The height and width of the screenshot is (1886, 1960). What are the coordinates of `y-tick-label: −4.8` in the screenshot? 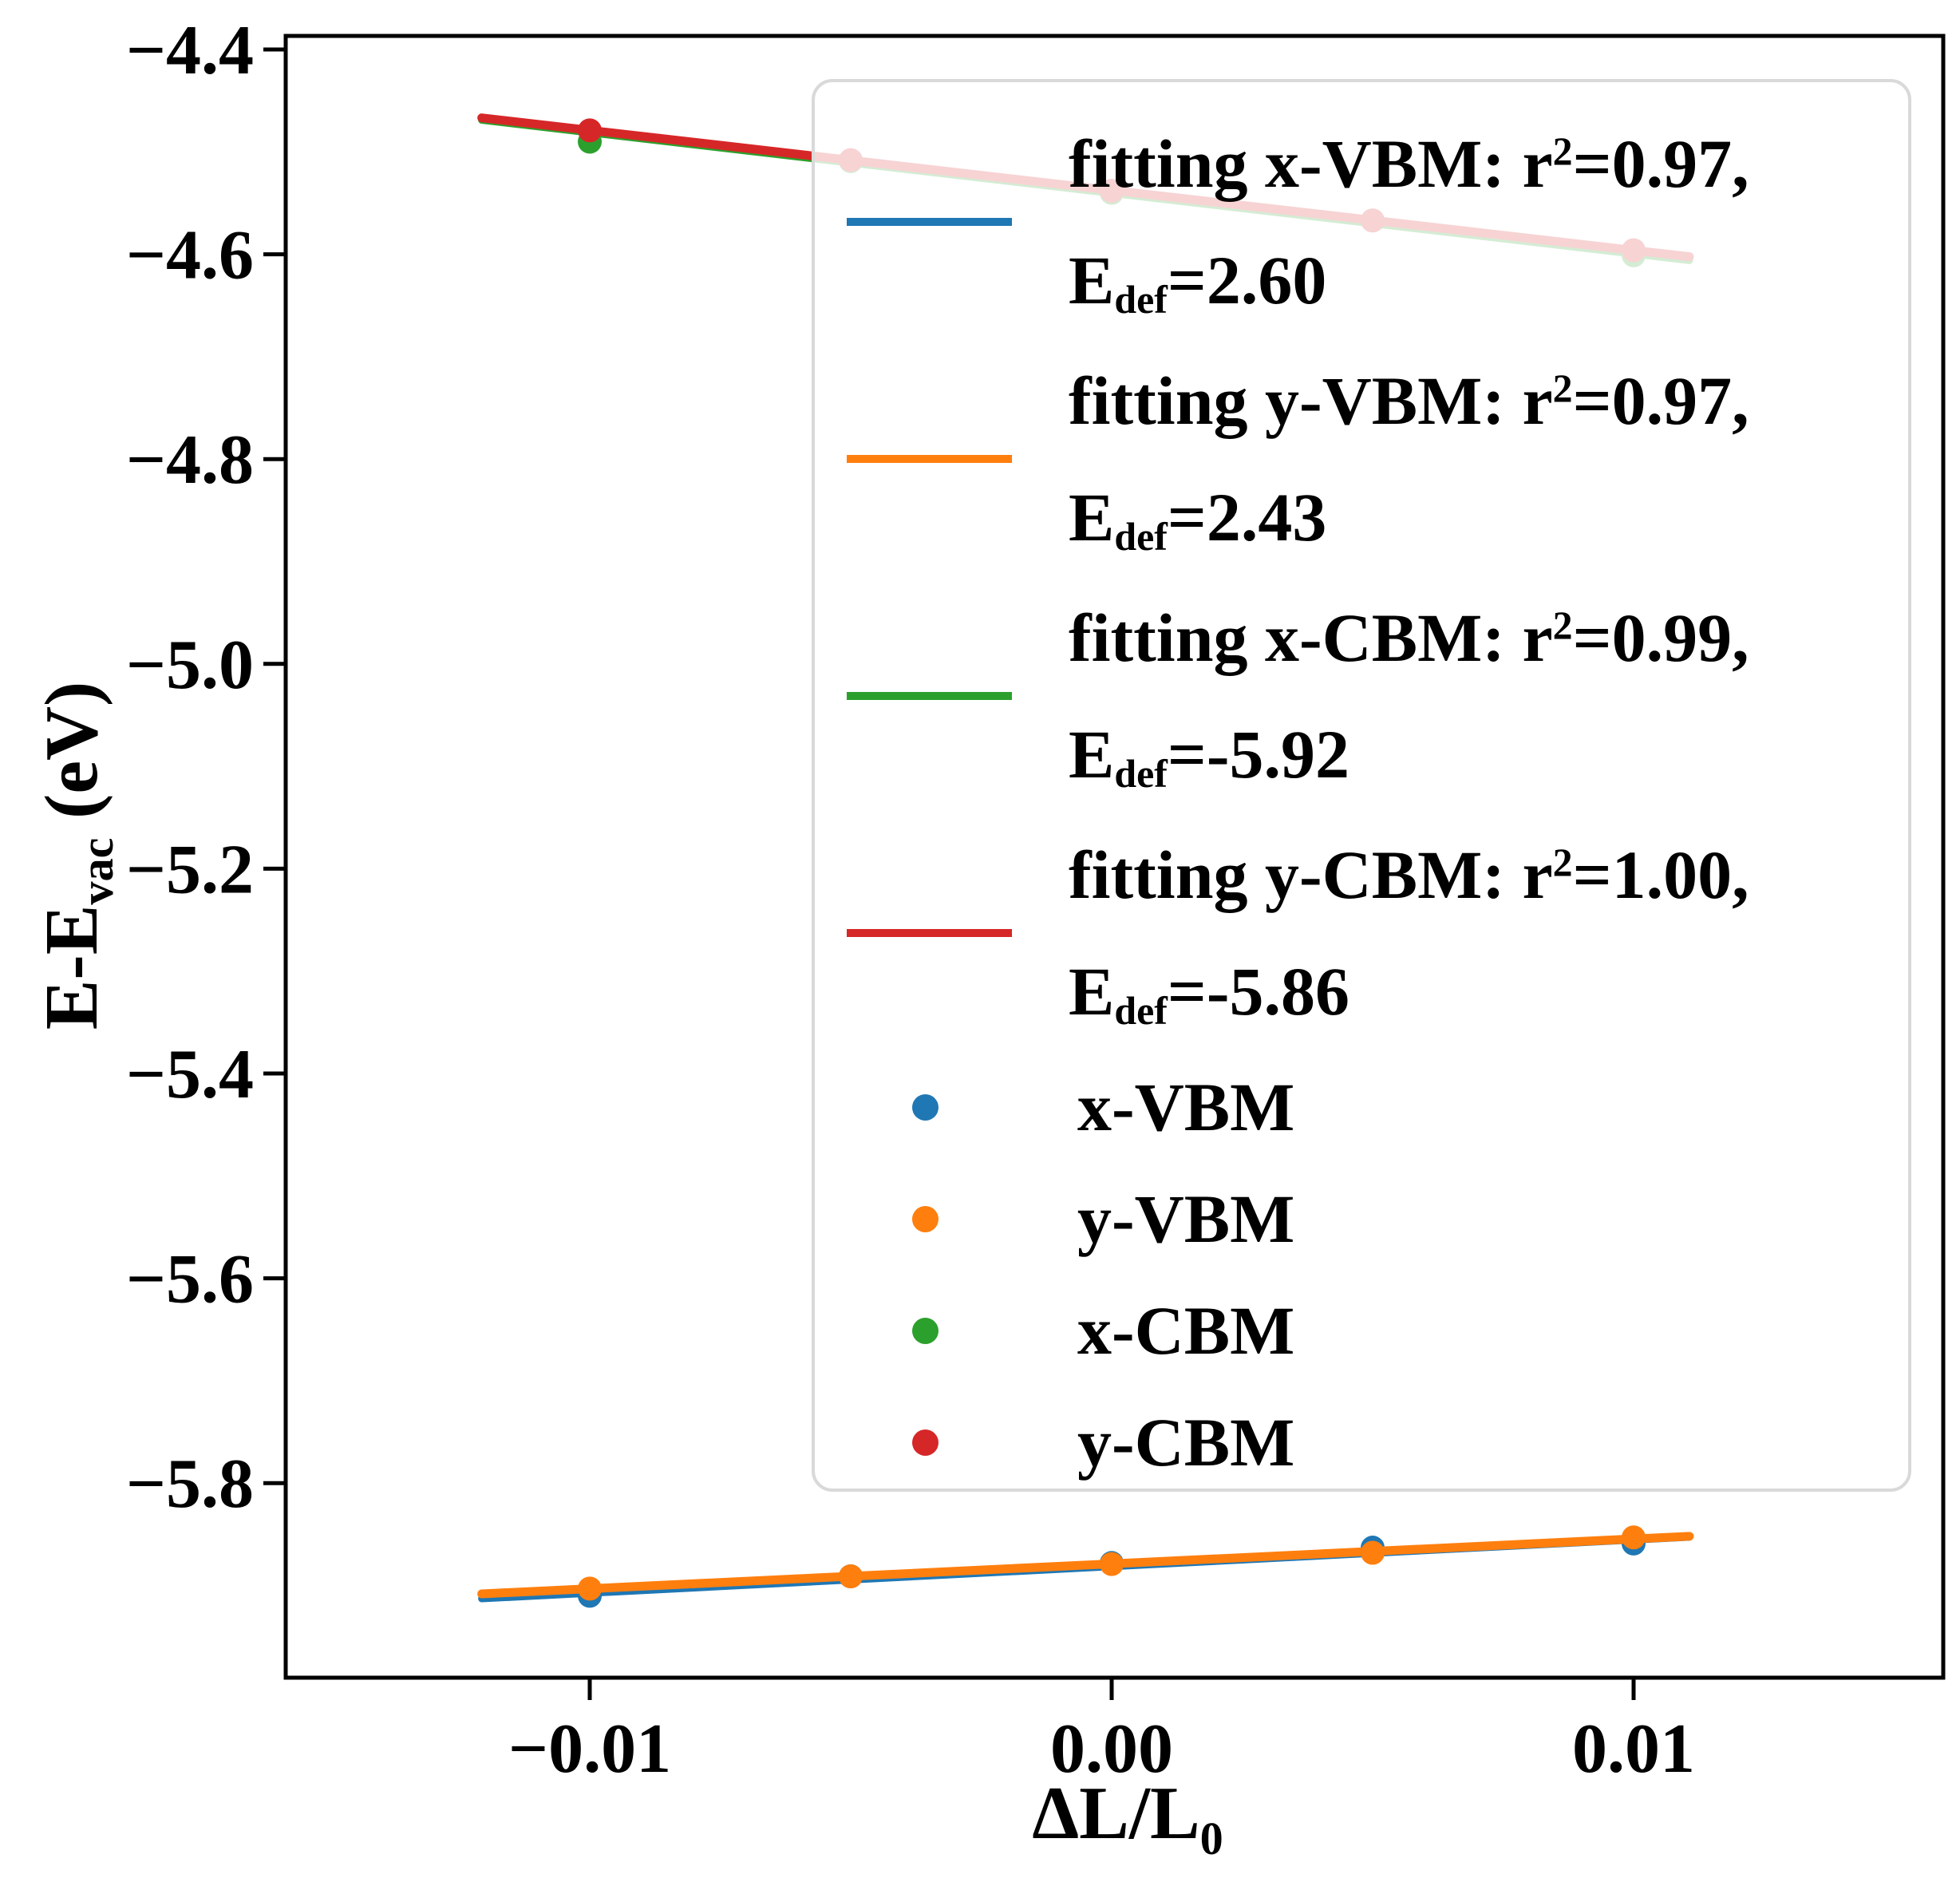 It's located at (190, 460).